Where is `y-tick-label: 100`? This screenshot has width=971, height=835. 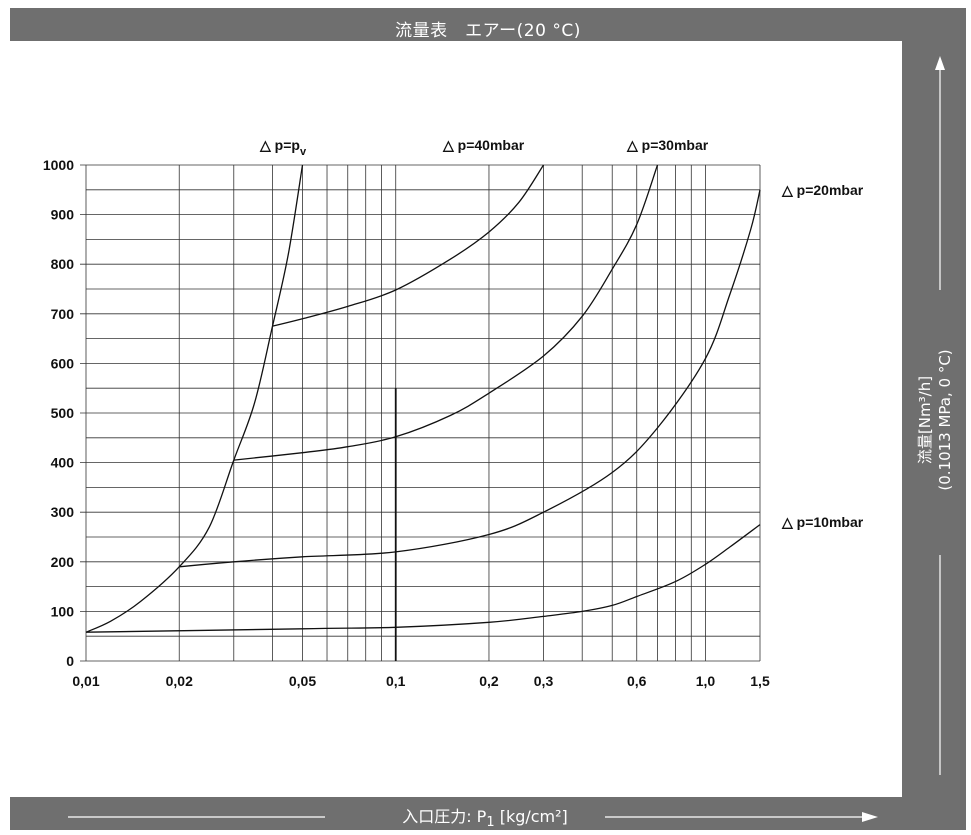
y-tick-label: 100 is located at coordinates (63, 611).